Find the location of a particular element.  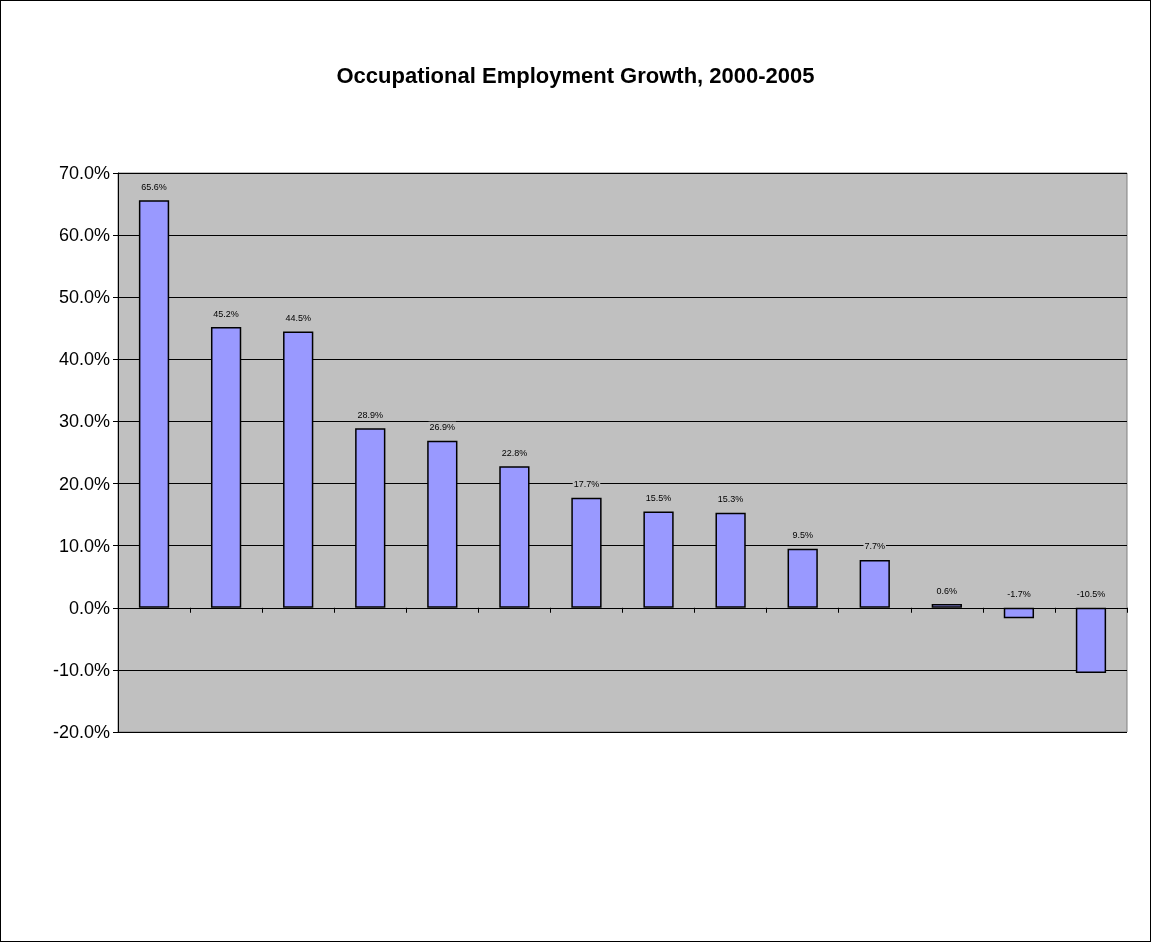

y-tick-label: -20.0% is located at coordinates (81, 732).